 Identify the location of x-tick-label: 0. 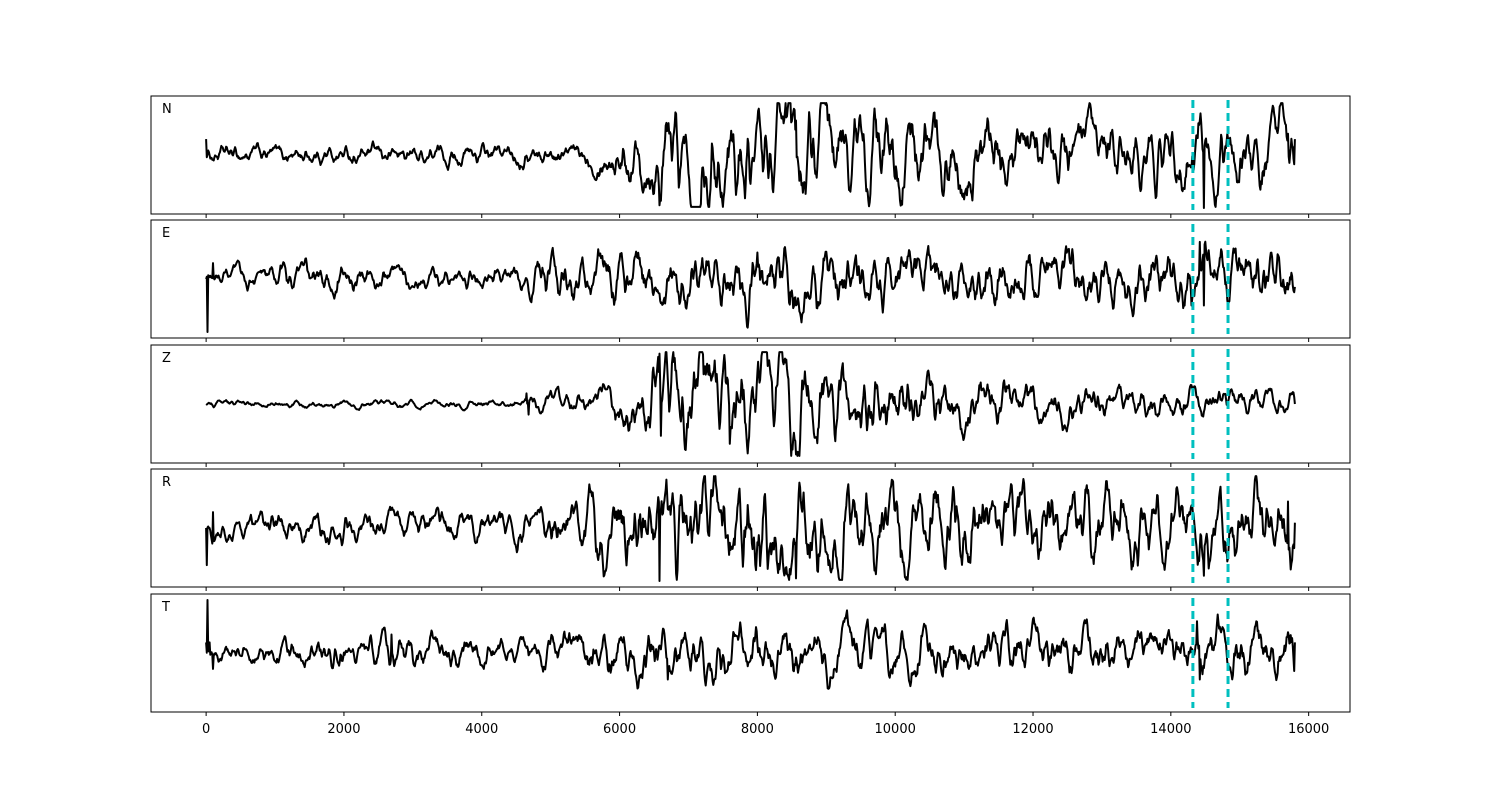
(206, 729).